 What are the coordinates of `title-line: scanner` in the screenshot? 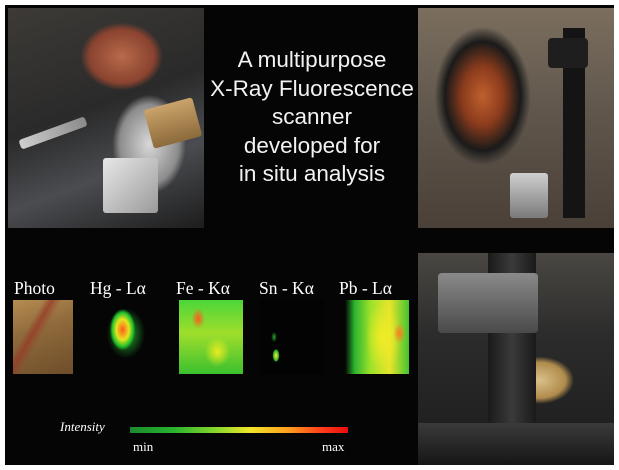 It's located at (312, 116).